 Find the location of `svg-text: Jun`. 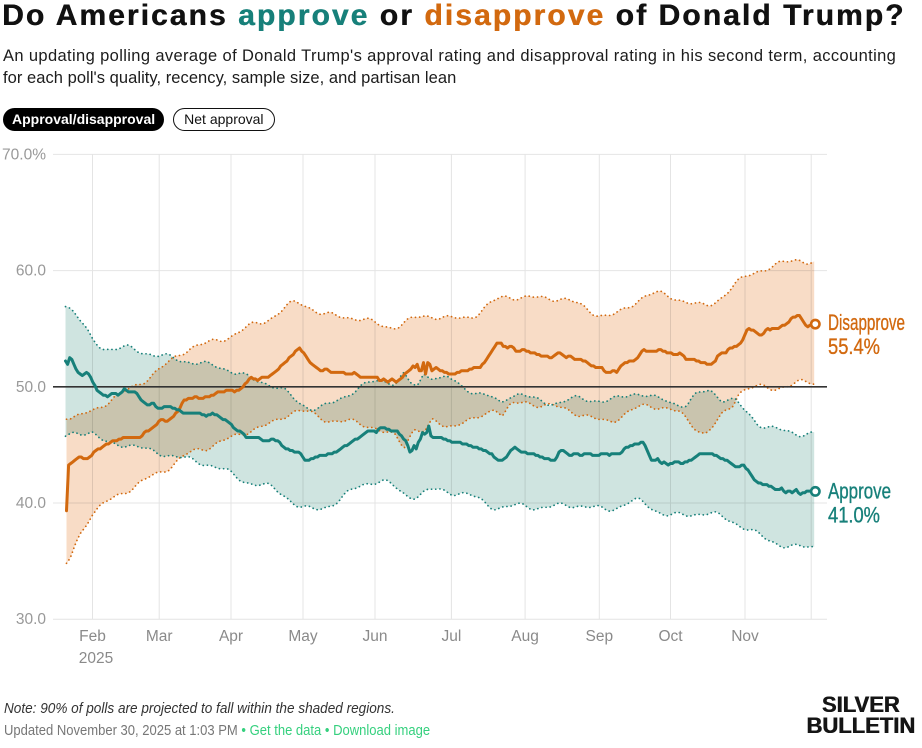

svg-text: Jun is located at coordinates (375, 636).